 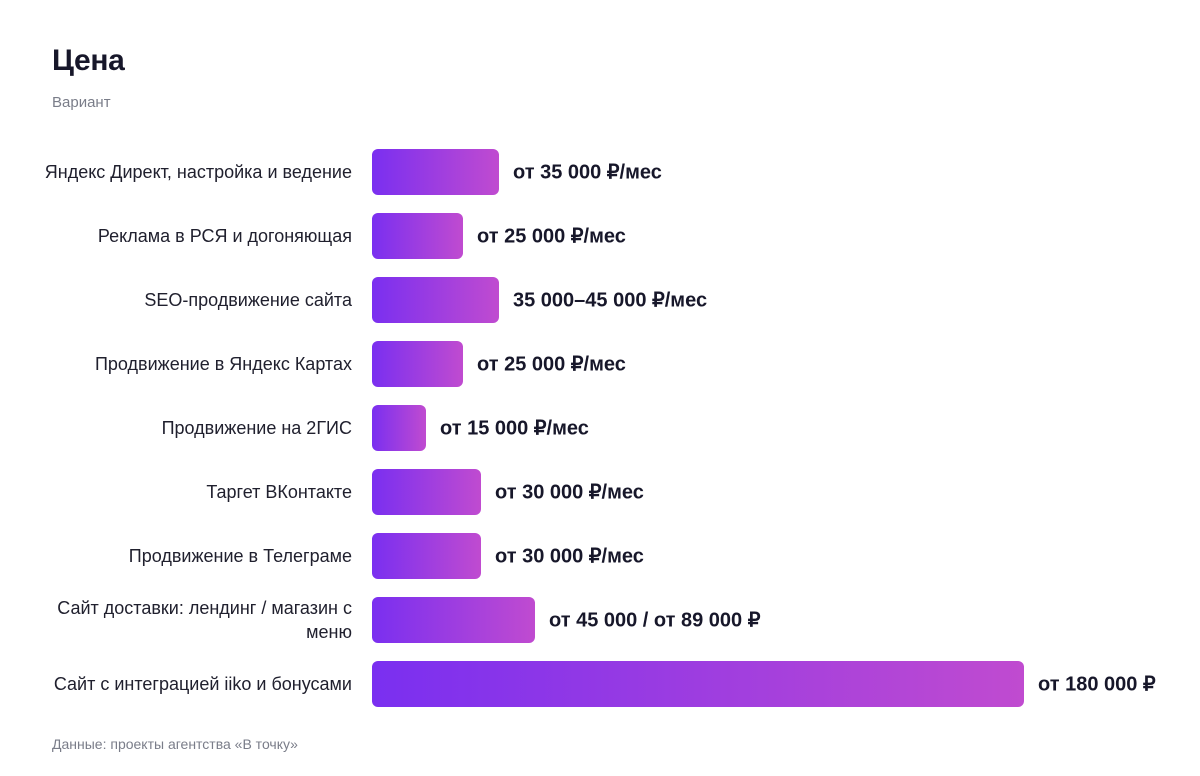 What do you see at coordinates (202, 684) in the screenshot?
I see `category-label: Сайт с интеграцией iiko и бонусами` at bounding box center [202, 684].